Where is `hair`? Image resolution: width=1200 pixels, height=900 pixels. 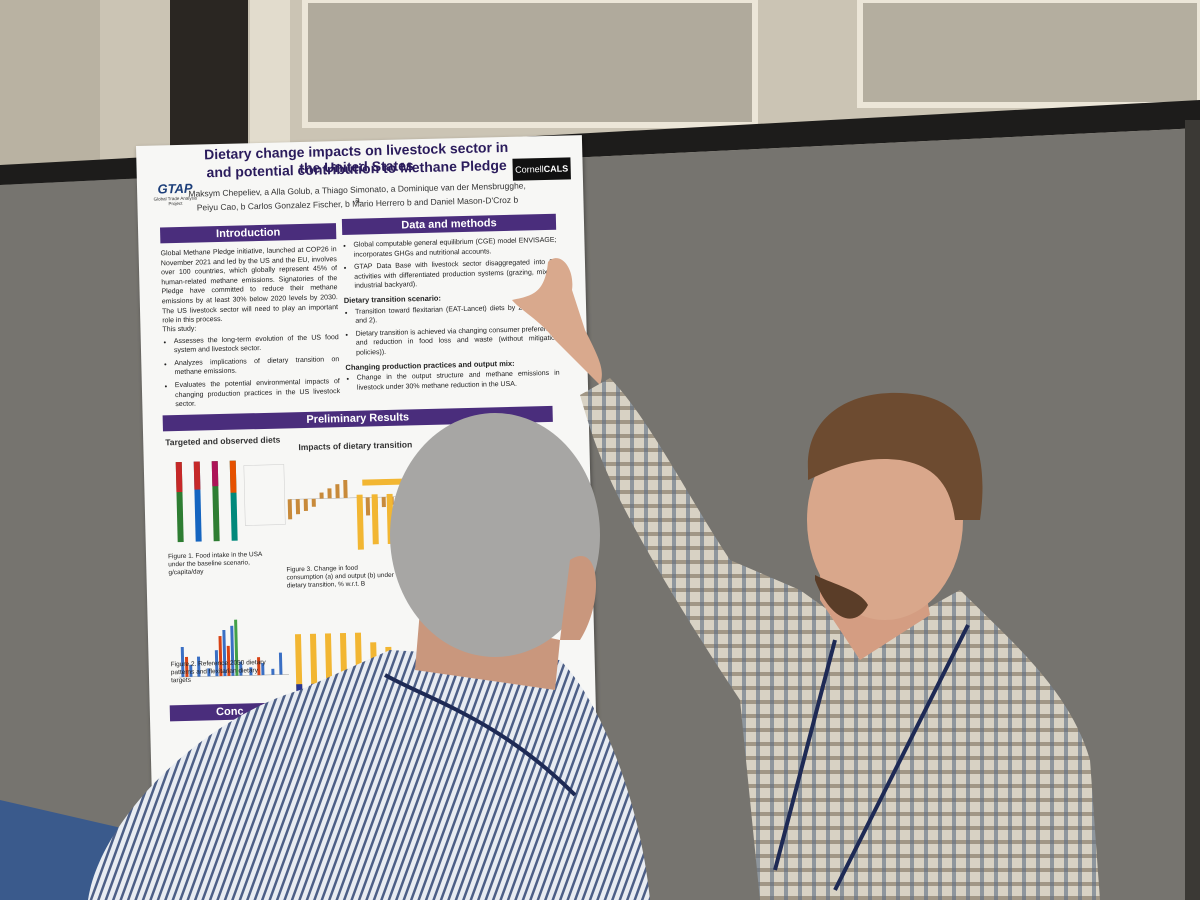 hair is located at coordinates (895, 456).